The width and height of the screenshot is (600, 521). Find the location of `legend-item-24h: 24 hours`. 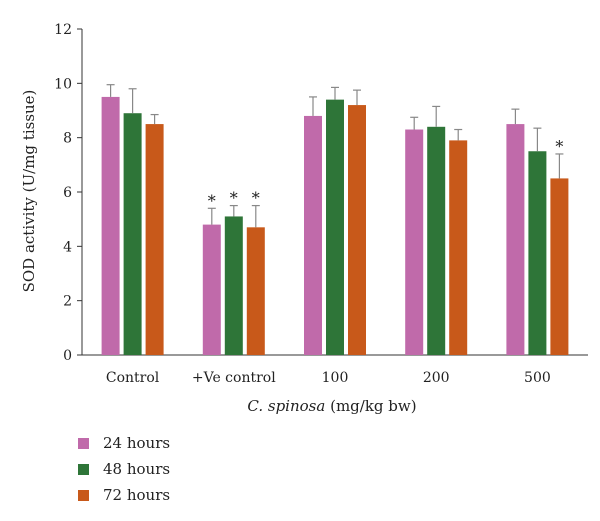

legend-item-24h: 24 hours is located at coordinates (124, 443).